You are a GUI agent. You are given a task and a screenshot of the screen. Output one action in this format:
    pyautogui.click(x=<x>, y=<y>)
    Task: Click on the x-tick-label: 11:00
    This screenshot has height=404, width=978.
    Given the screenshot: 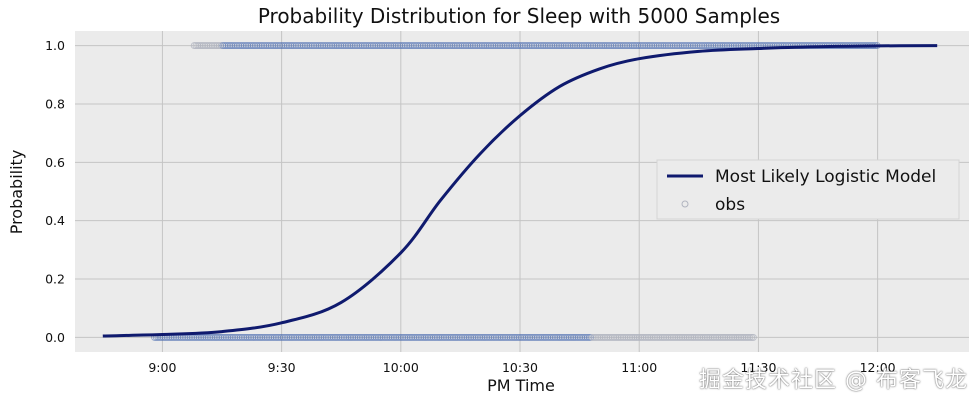 What is the action you would take?
    pyautogui.click(x=639, y=367)
    